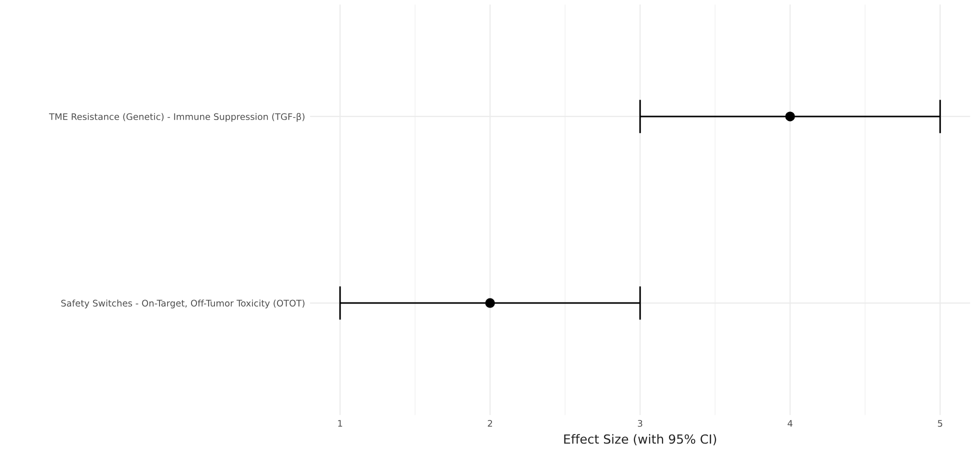 The height and width of the screenshot is (454, 975). What do you see at coordinates (176, 117) in the screenshot?
I see `y-tick-label: TME Resistance (Genetic) - Immune Suppression (TGF-β)` at bounding box center [176, 117].